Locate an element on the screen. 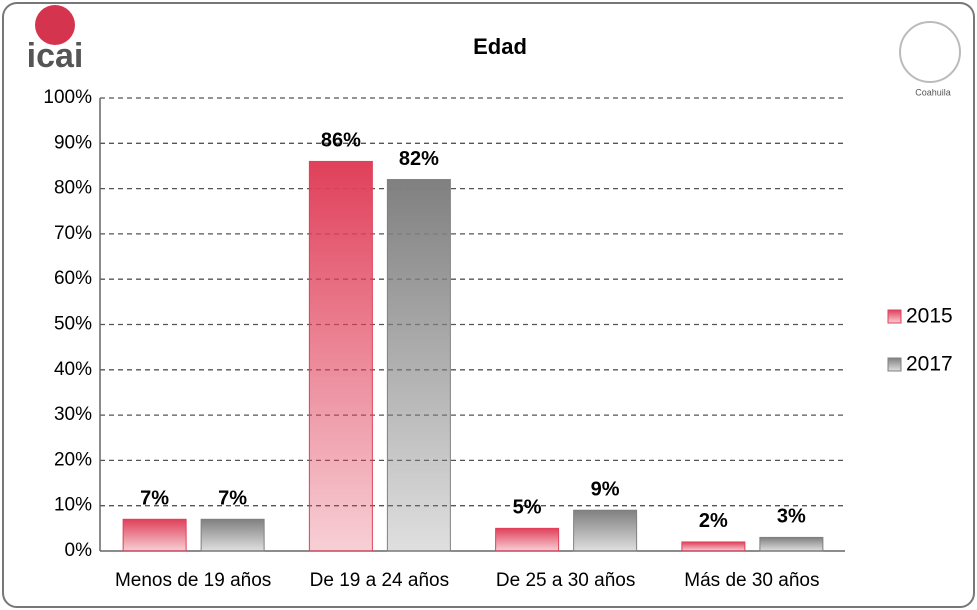  y-tick-label: 50% is located at coordinates (73, 324).